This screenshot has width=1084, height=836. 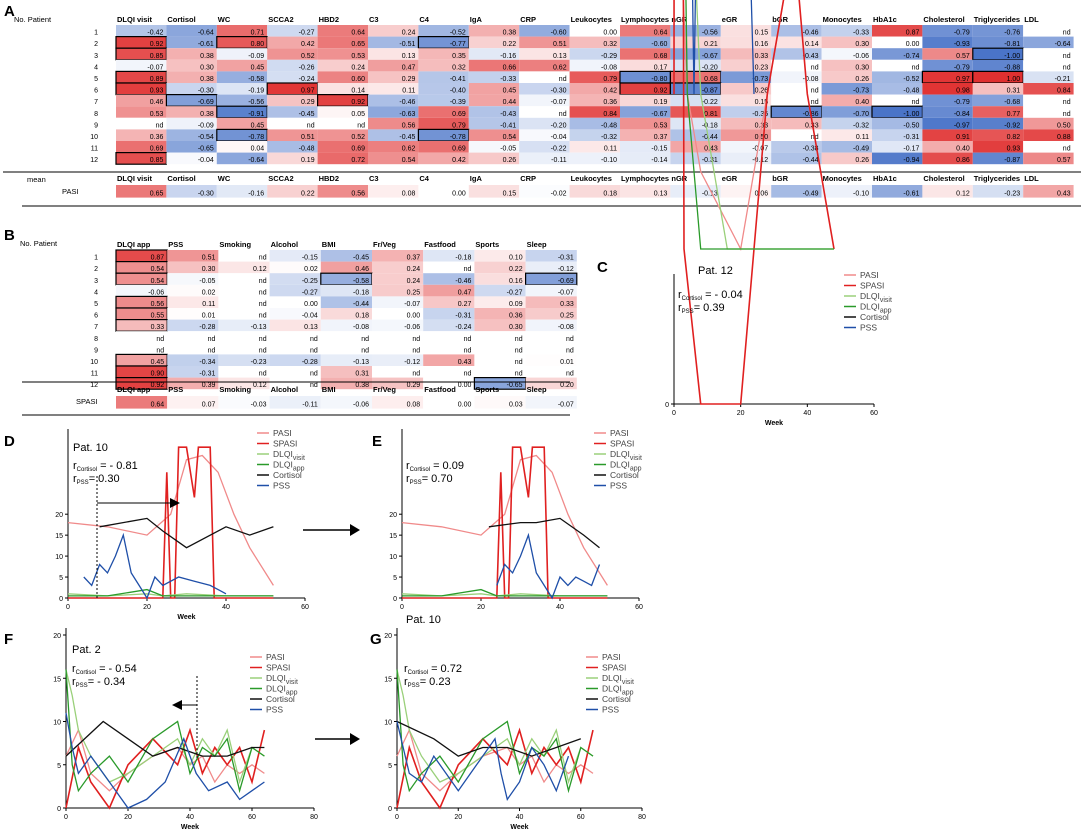 I want to click on heatmap-cell-value: 0.64, so click(x=358, y=33).